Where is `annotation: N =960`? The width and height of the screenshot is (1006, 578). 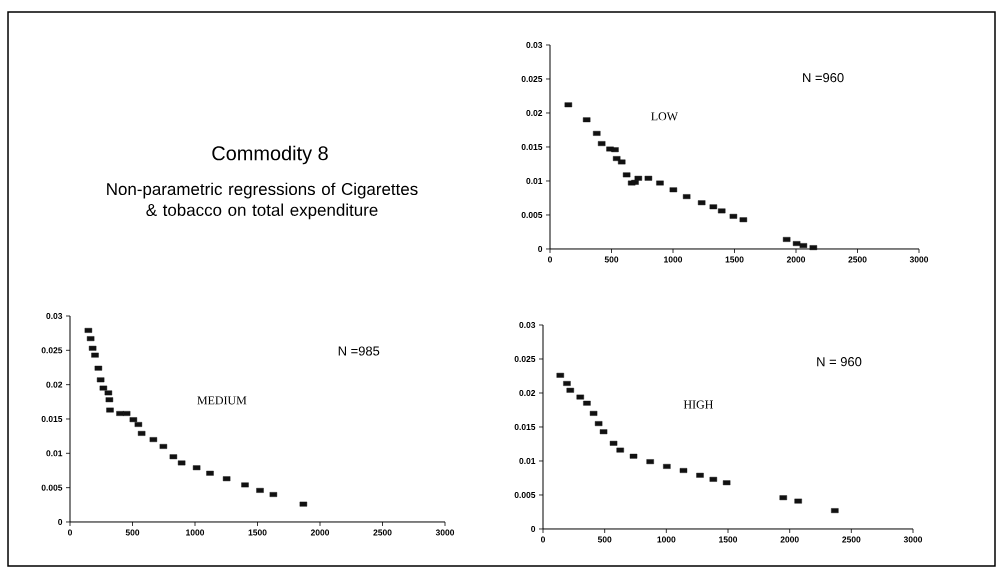
annotation: N =960 is located at coordinates (823, 78).